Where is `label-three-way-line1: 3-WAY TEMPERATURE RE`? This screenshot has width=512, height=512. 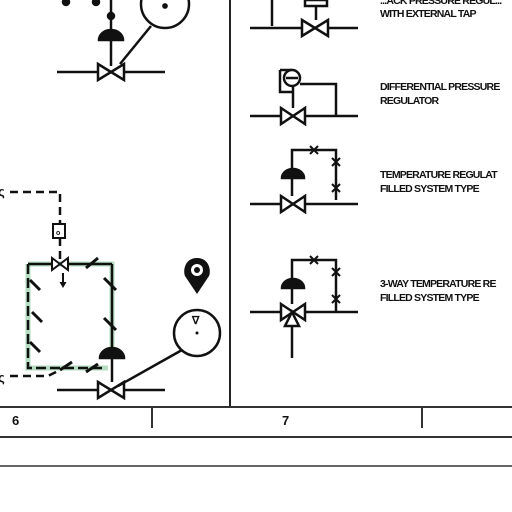
label-three-way-line1: 3-WAY TEMPERATURE RE is located at coordinates (438, 284).